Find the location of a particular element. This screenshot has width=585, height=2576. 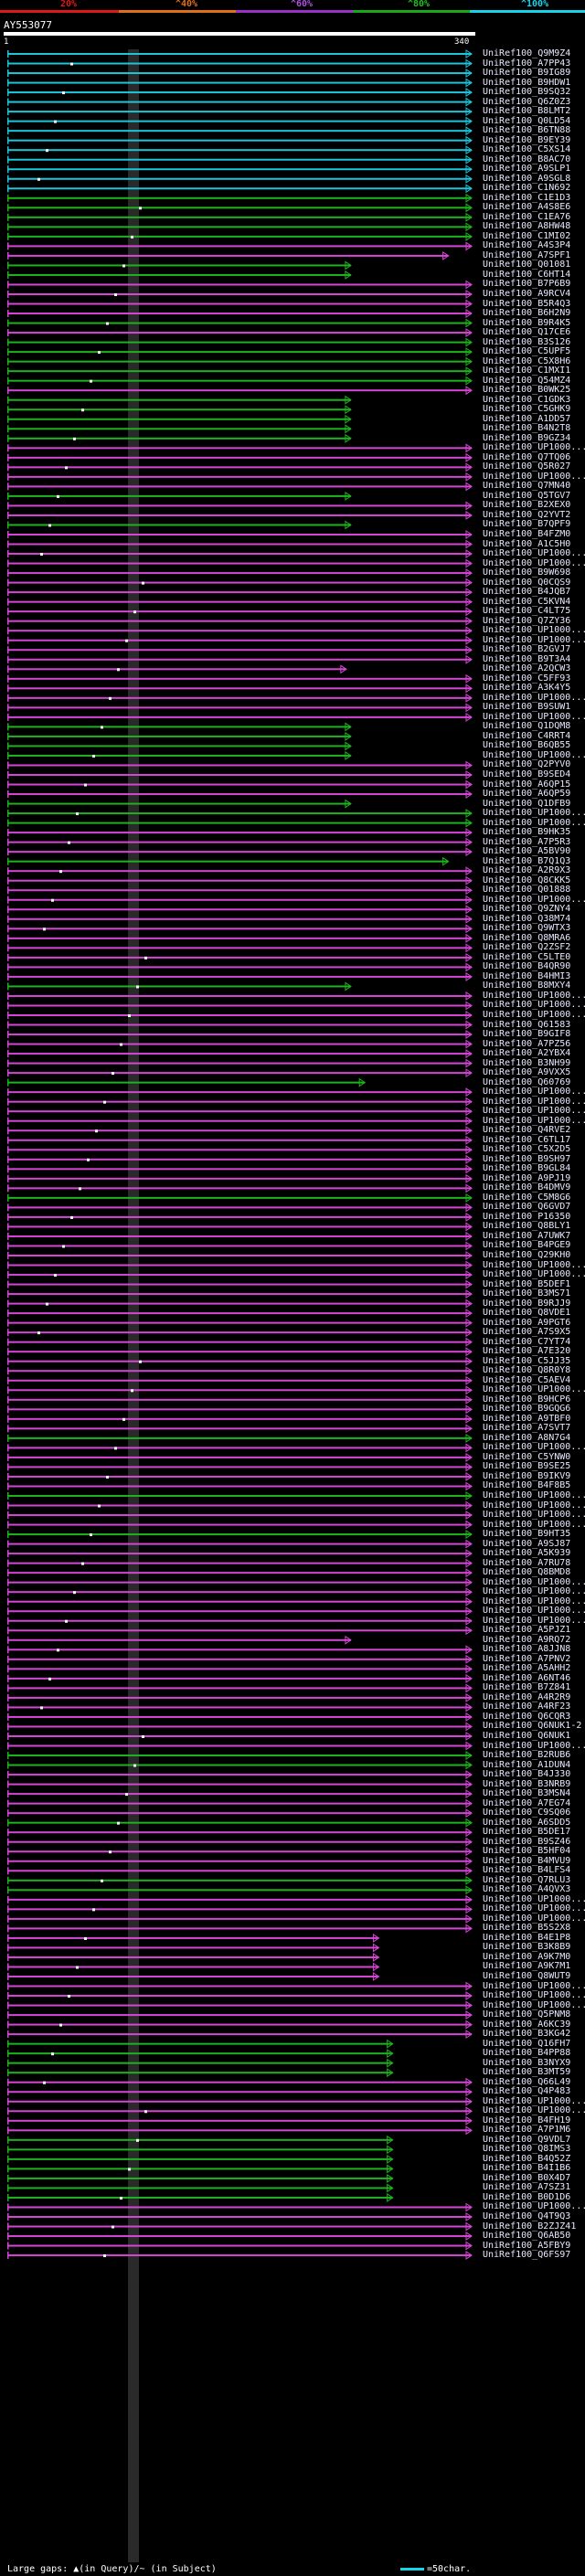

hit-label: UniRef100_B9HCP6 is located at coordinates (527, 1399).